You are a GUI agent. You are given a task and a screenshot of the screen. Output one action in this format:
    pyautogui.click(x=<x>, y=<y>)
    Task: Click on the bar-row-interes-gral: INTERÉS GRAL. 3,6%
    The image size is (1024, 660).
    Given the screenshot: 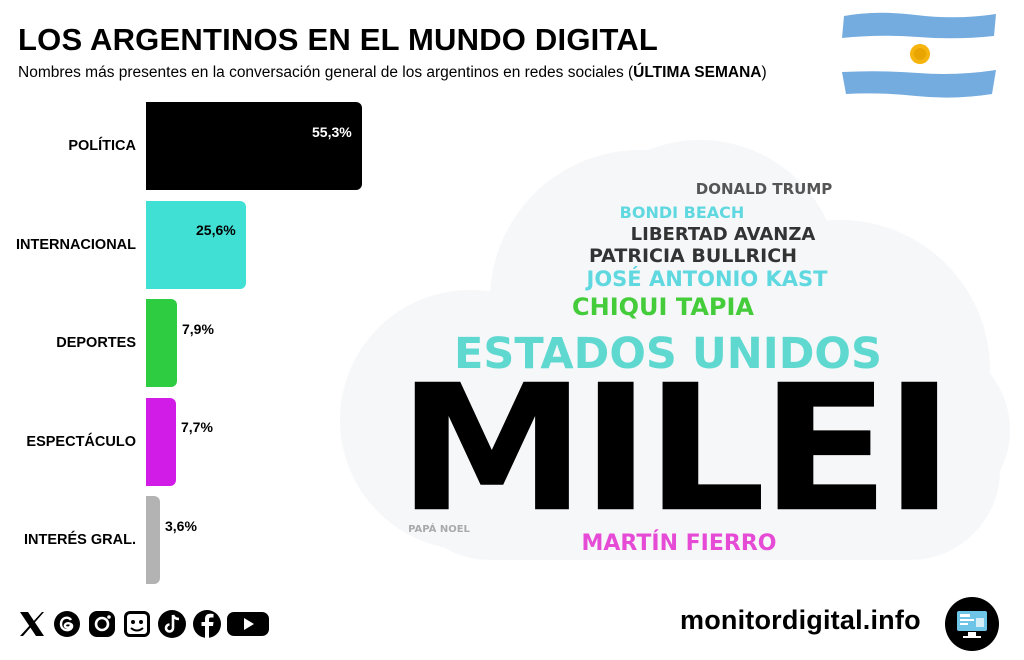 What is the action you would take?
    pyautogui.click(x=190, y=540)
    